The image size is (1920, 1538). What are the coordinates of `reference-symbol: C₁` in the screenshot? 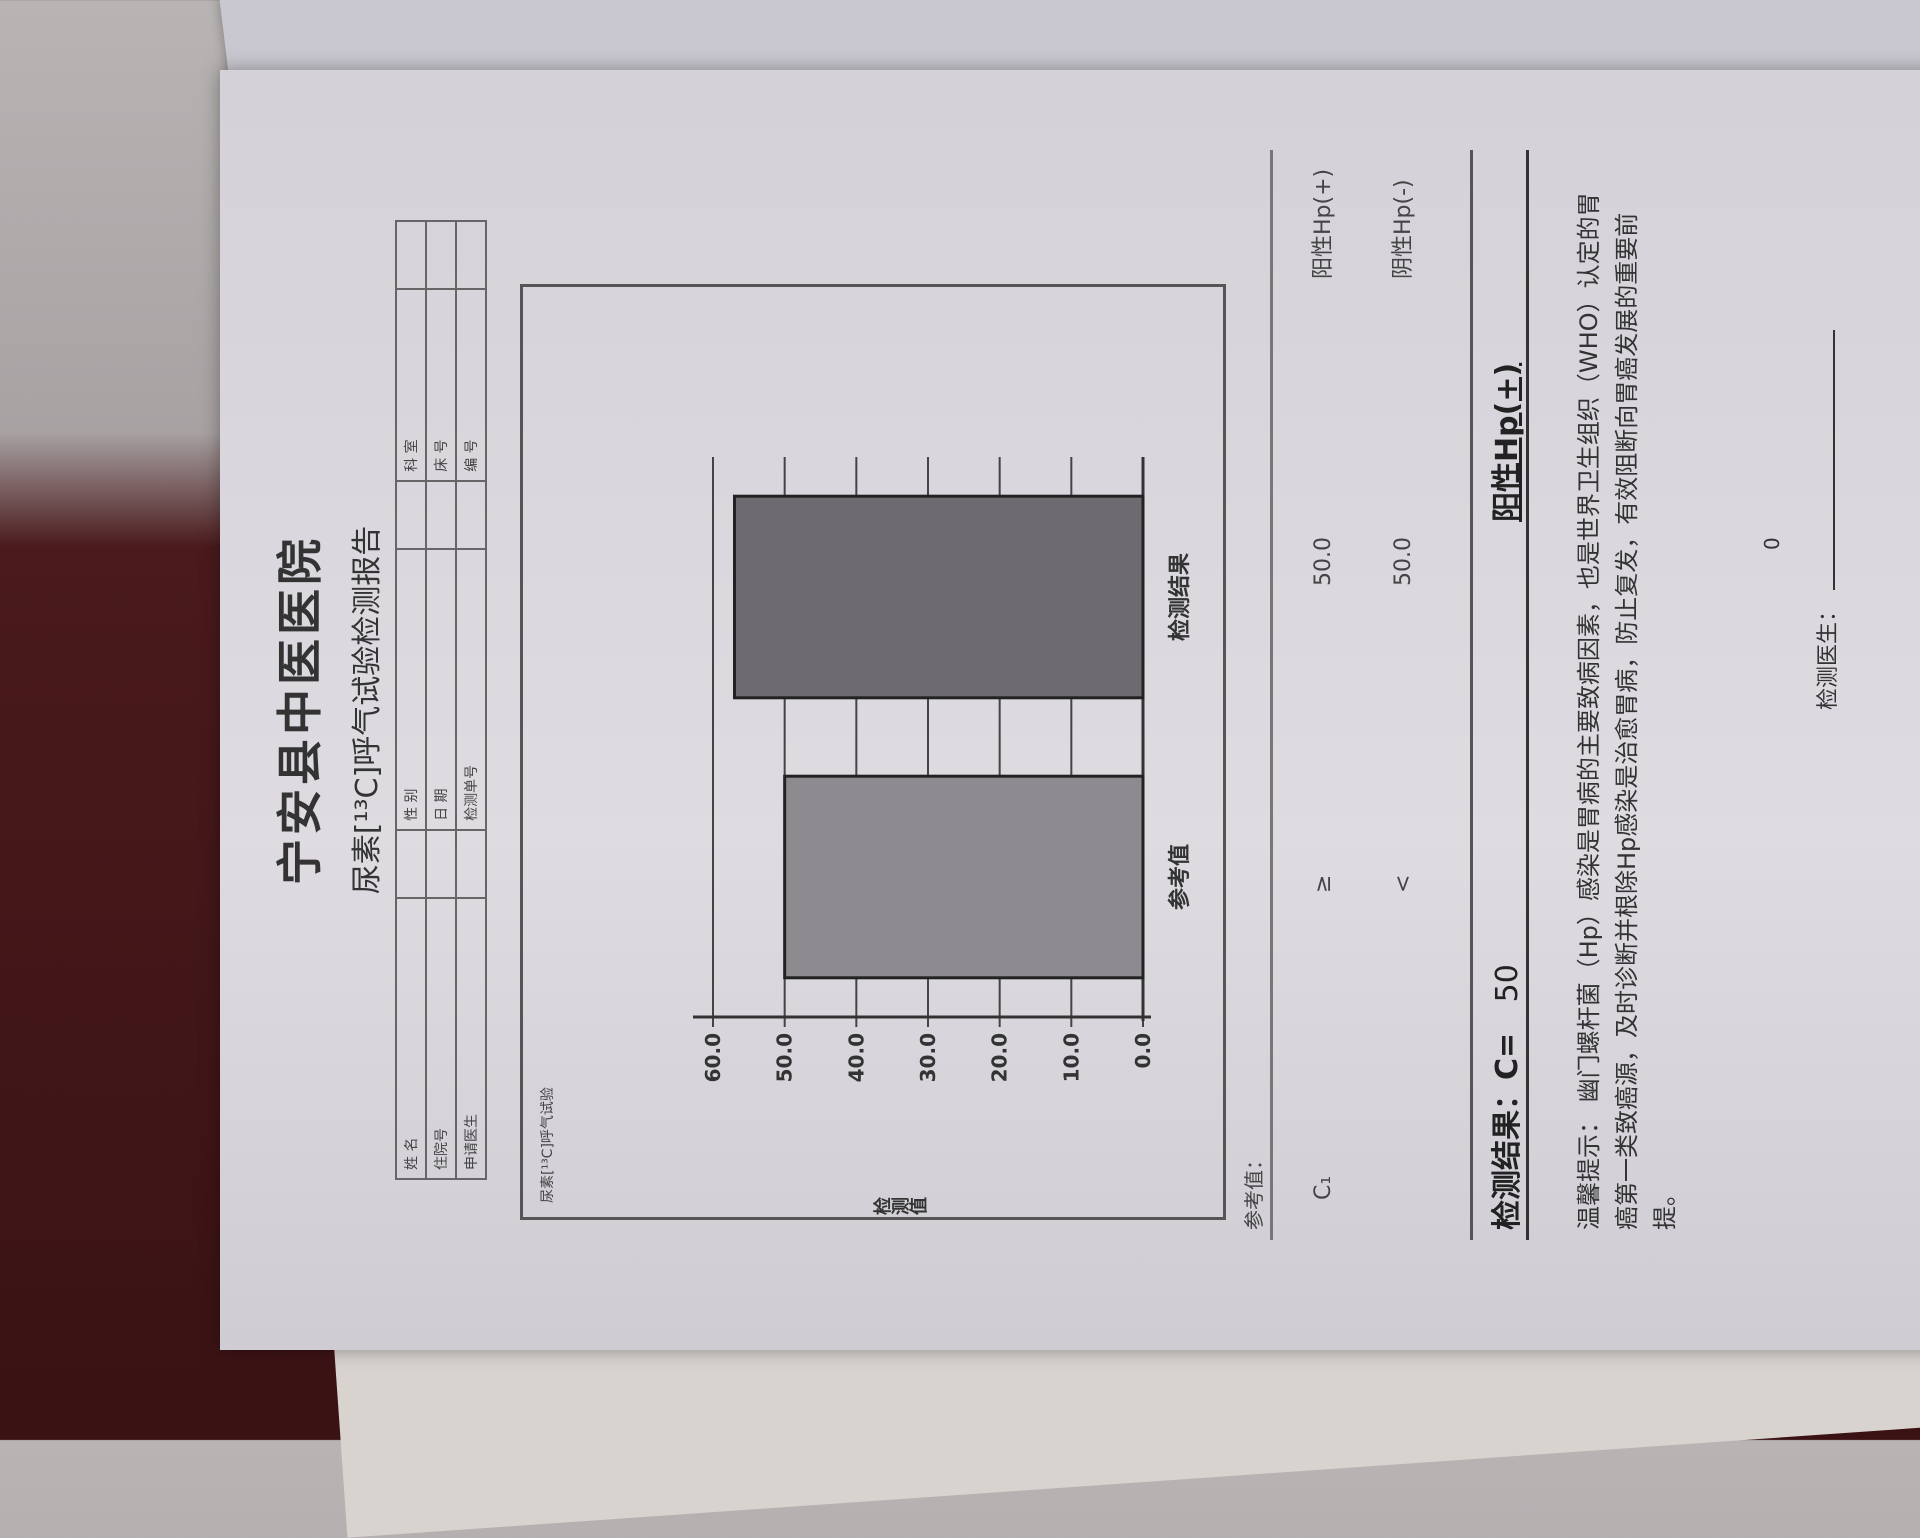 It's located at (1323, 1187).